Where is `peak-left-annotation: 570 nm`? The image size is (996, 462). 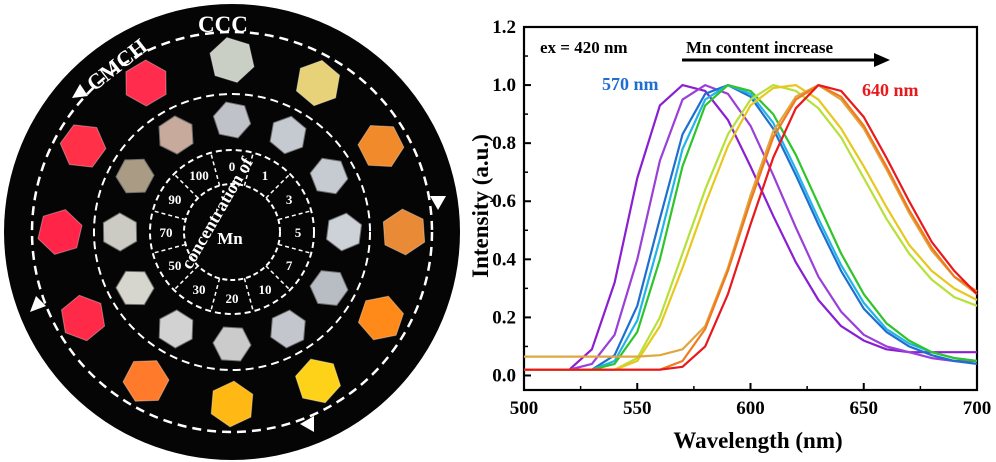
peak-left-annotation: 570 nm is located at coordinates (630, 84).